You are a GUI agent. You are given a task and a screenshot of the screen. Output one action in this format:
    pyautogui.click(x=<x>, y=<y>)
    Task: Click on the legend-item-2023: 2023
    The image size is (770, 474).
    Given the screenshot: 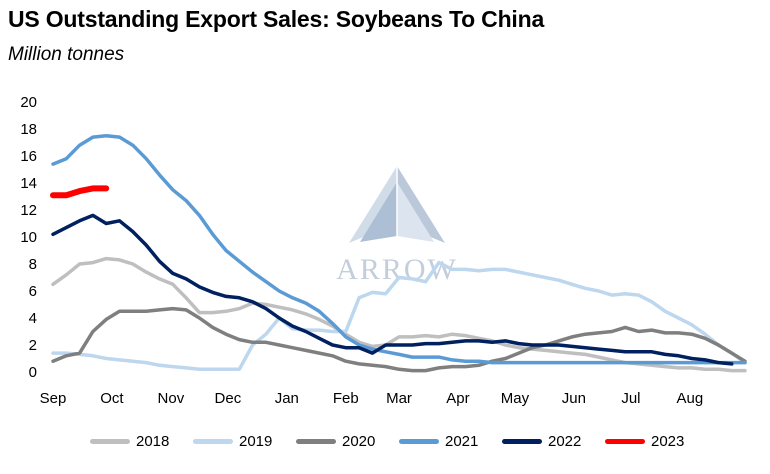 What is the action you would take?
    pyautogui.click(x=644, y=441)
    